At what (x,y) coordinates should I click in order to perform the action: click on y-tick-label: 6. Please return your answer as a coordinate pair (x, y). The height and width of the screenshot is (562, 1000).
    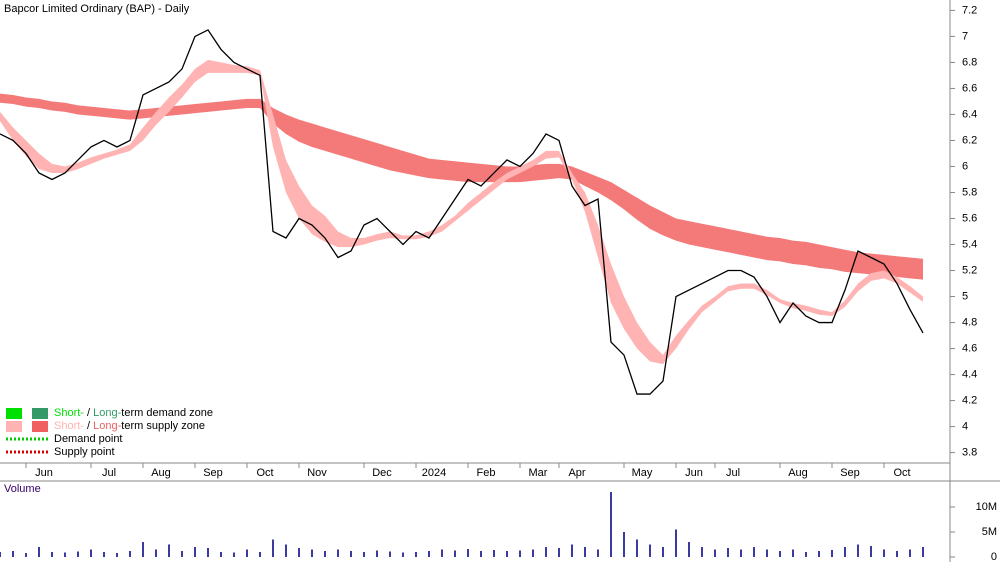
    Looking at the image, I should click on (965, 166).